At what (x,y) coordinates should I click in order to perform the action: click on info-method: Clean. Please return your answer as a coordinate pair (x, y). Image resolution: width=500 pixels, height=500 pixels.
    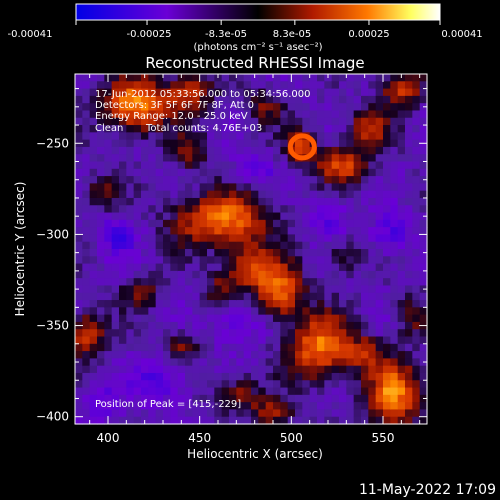
    Looking at the image, I should click on (109, 128).